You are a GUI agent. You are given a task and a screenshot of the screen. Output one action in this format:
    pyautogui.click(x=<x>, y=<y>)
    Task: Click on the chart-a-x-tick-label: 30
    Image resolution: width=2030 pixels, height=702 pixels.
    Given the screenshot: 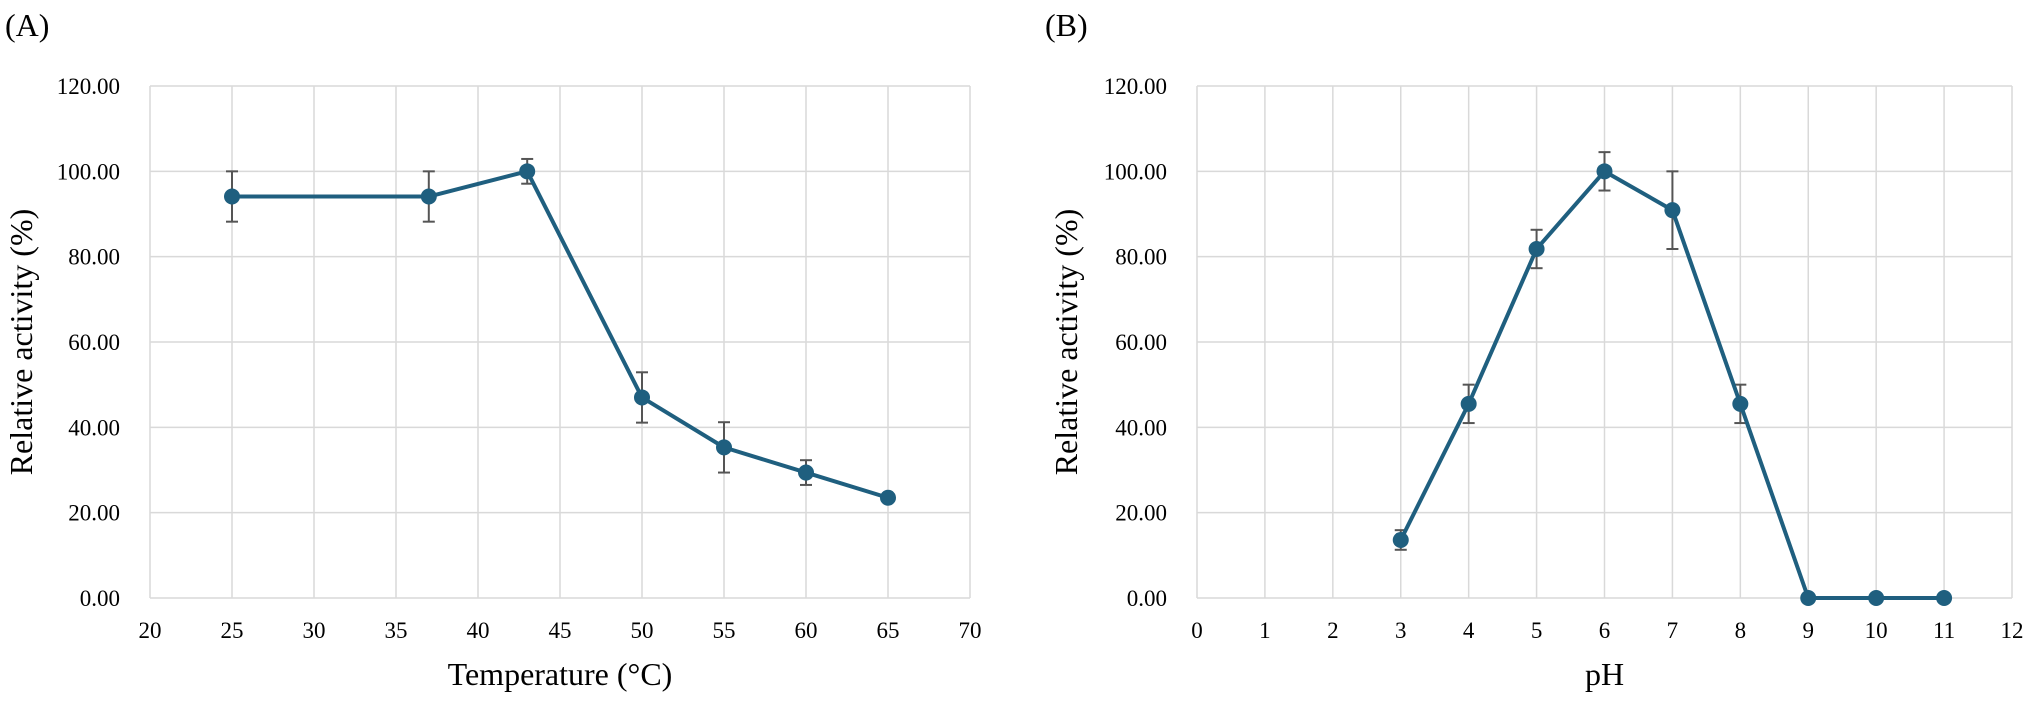 What is the action you would take?
    pyautogui.click(x=314, y=630)
    